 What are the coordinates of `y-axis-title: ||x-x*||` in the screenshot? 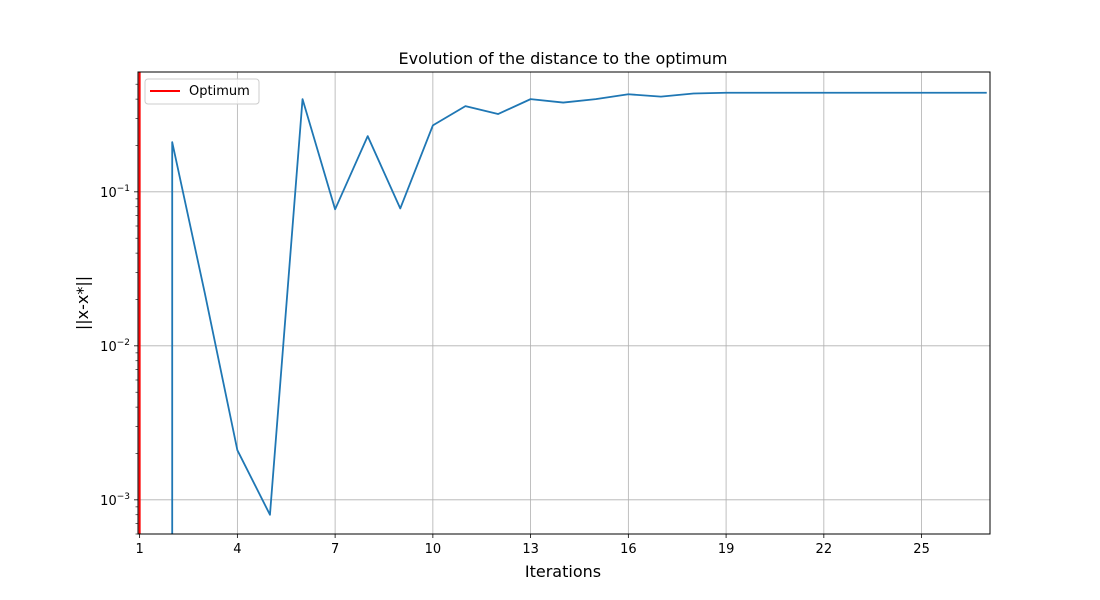 It's located at (82, 303).